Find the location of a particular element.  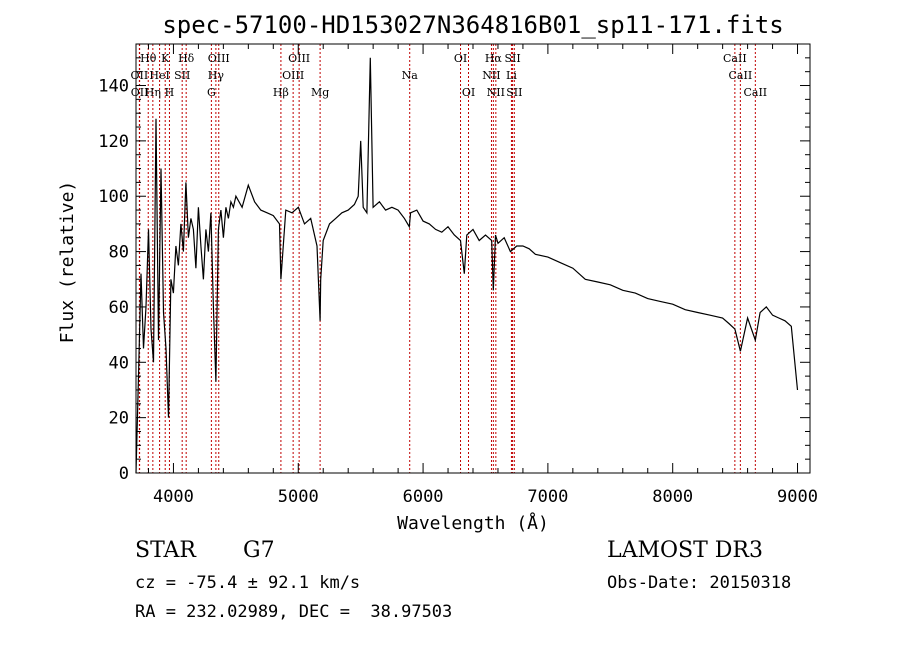

line-marker-label: Hη is located at coordinates (153, 92).